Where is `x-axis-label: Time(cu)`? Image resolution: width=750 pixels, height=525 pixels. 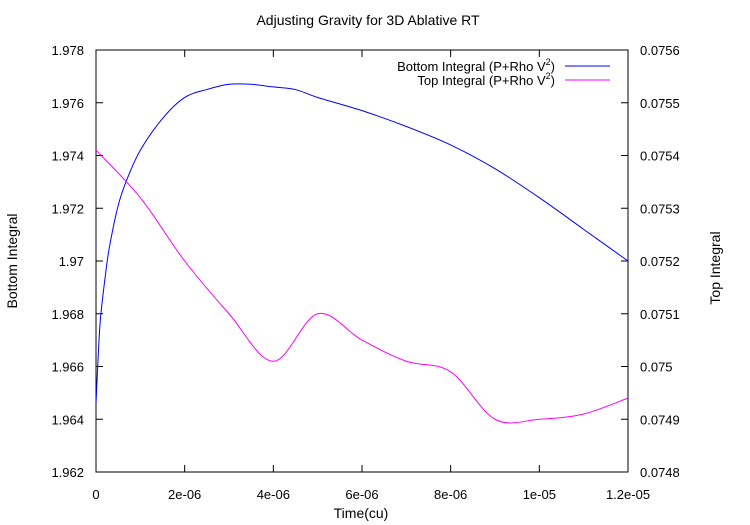 x-axis-label: Time(cu) is located at coordinates (361, 513).